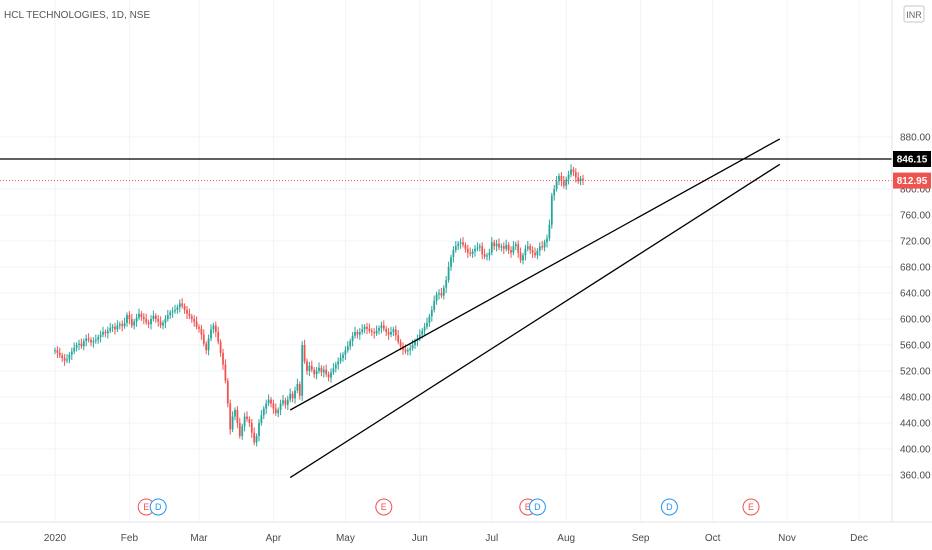 This screenshot has width=932, height=550. What do you see at coordinates (915, 398) in the screenshot?
I see `y-tick-label: 480.00` at bounding box center [915, 398].